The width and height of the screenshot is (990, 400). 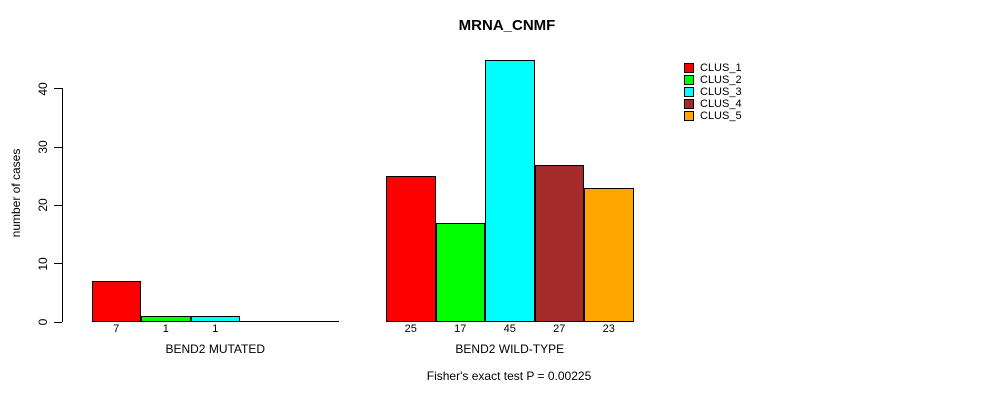 I want to click on legend-label-clus_1: CLUS_1, so click(x=721, y=68).